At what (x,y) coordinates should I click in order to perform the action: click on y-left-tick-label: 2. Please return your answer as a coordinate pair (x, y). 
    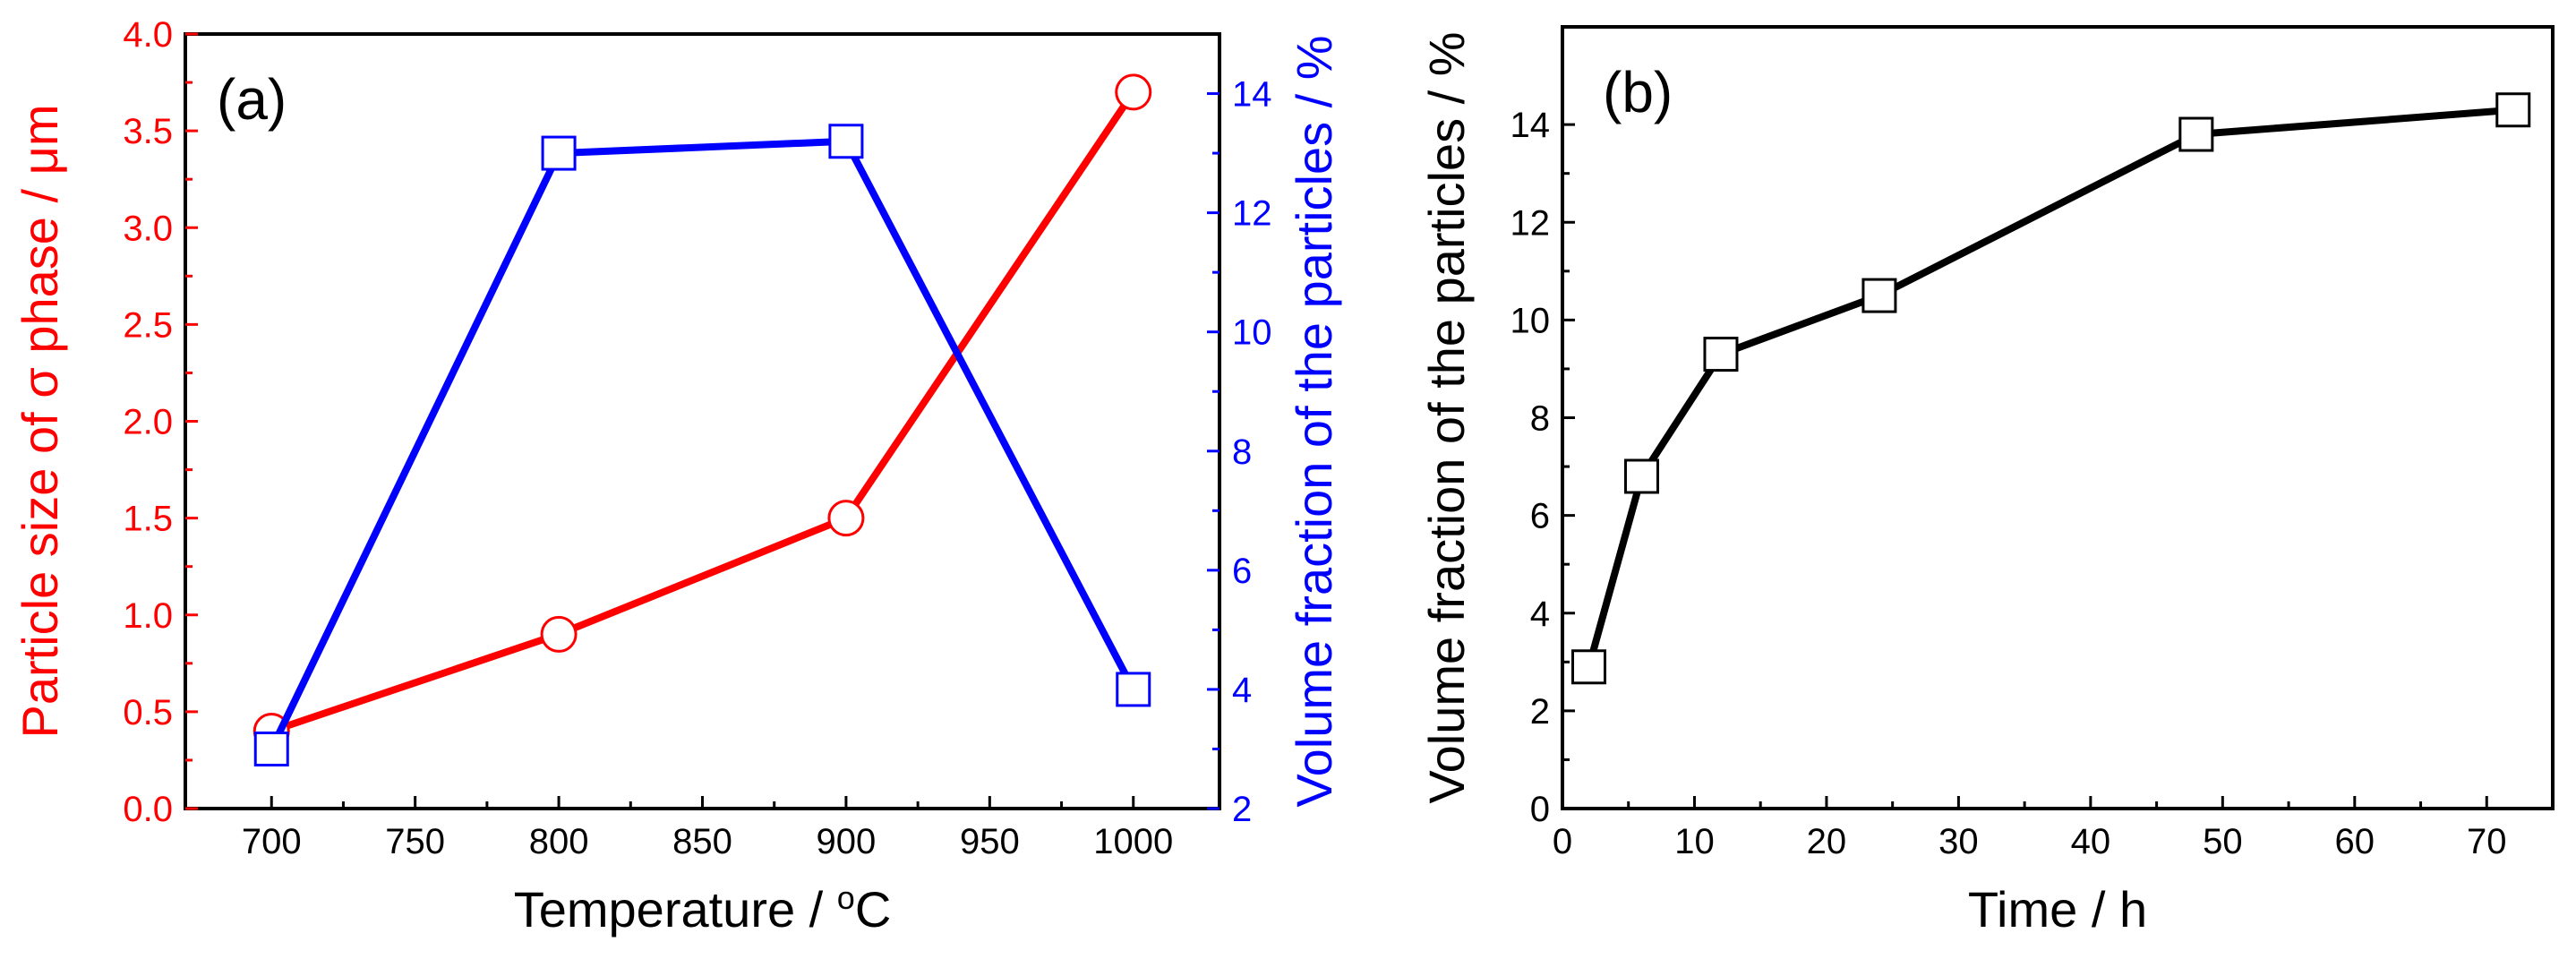
    Looking at the image, I should click on (1540, 712).